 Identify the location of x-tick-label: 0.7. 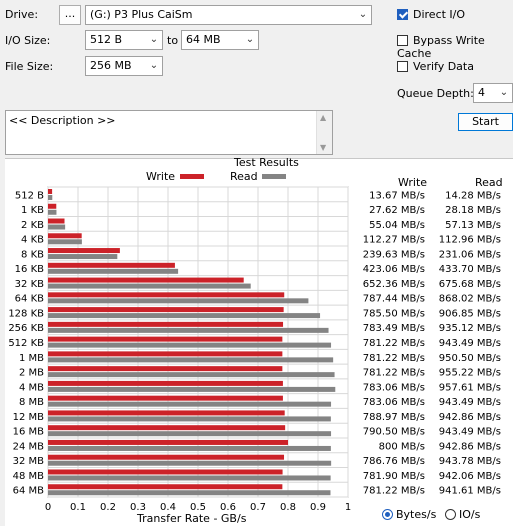
(258, 507).